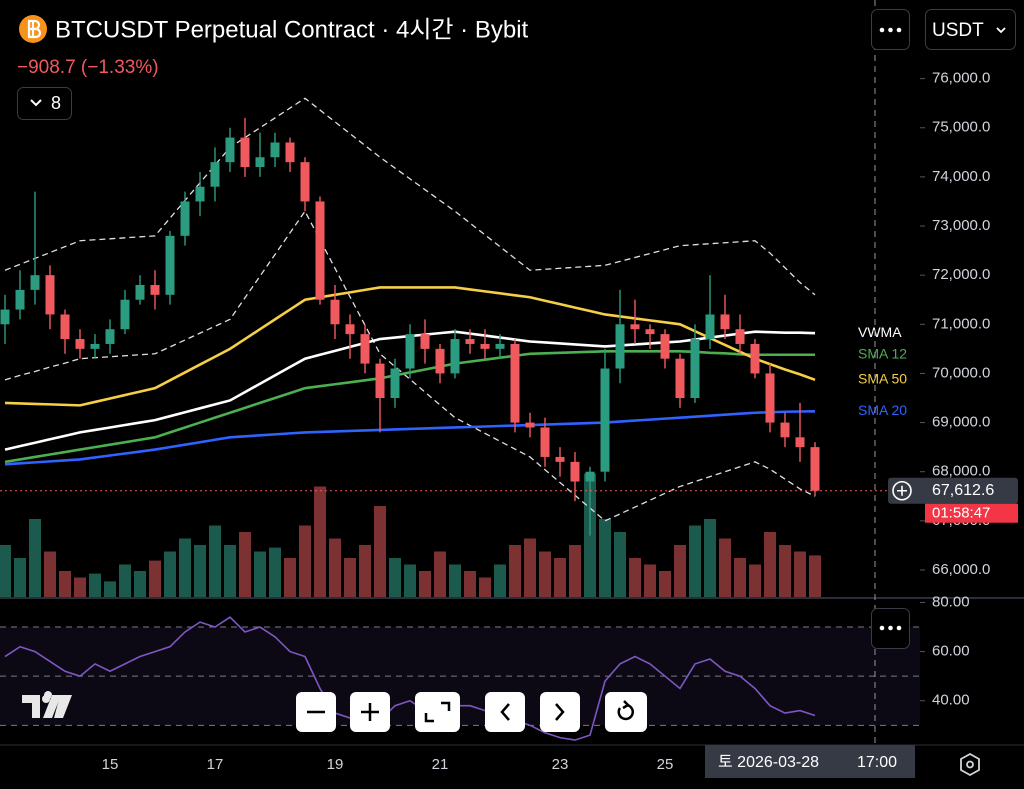 This screenshot has width=1024, height=789. Describe the element at coordinates (963, 490) in the screenshot. I see `last-price-label: 67,612.6` at that location.